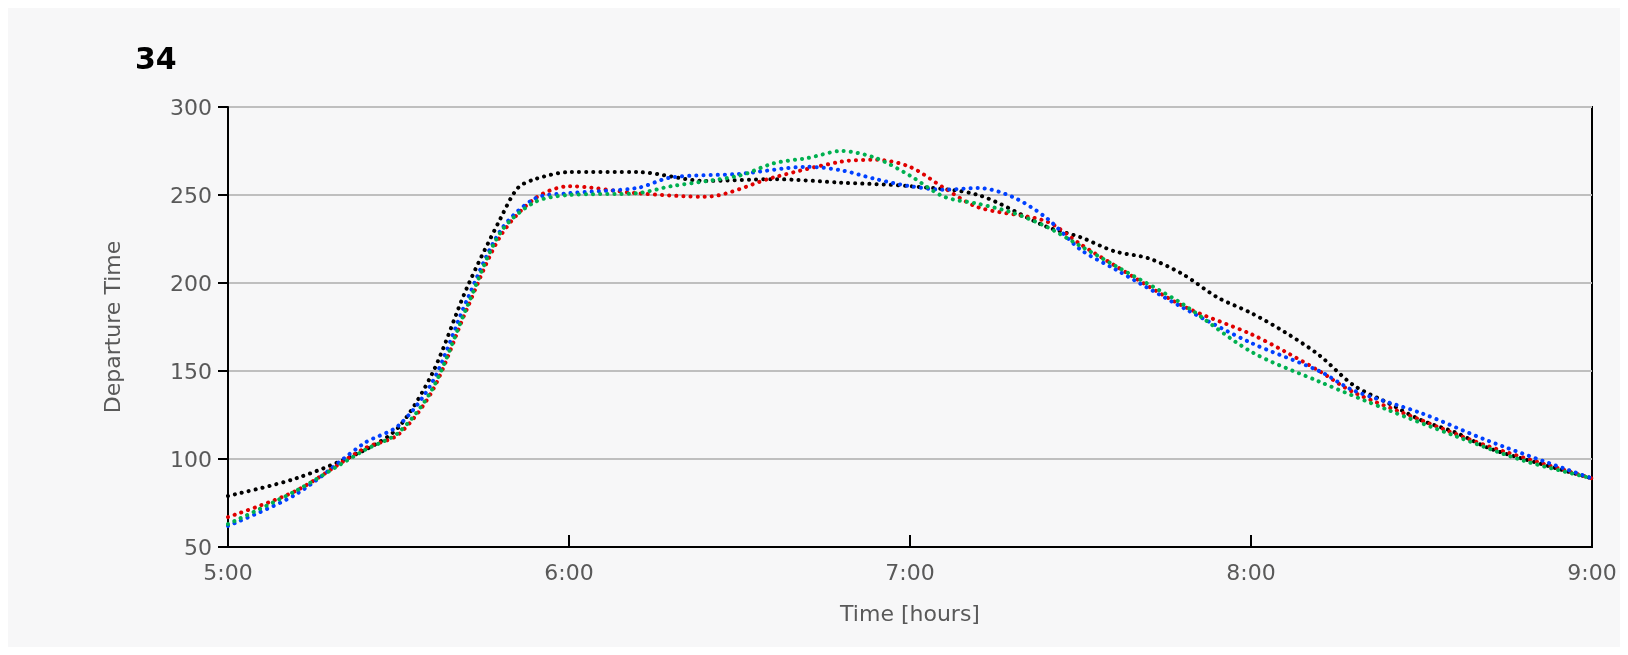  What do you see at coordinates (198, 547) in the screenshot?
I see `y-tick-label: 50` at bounding box center [198, 547].